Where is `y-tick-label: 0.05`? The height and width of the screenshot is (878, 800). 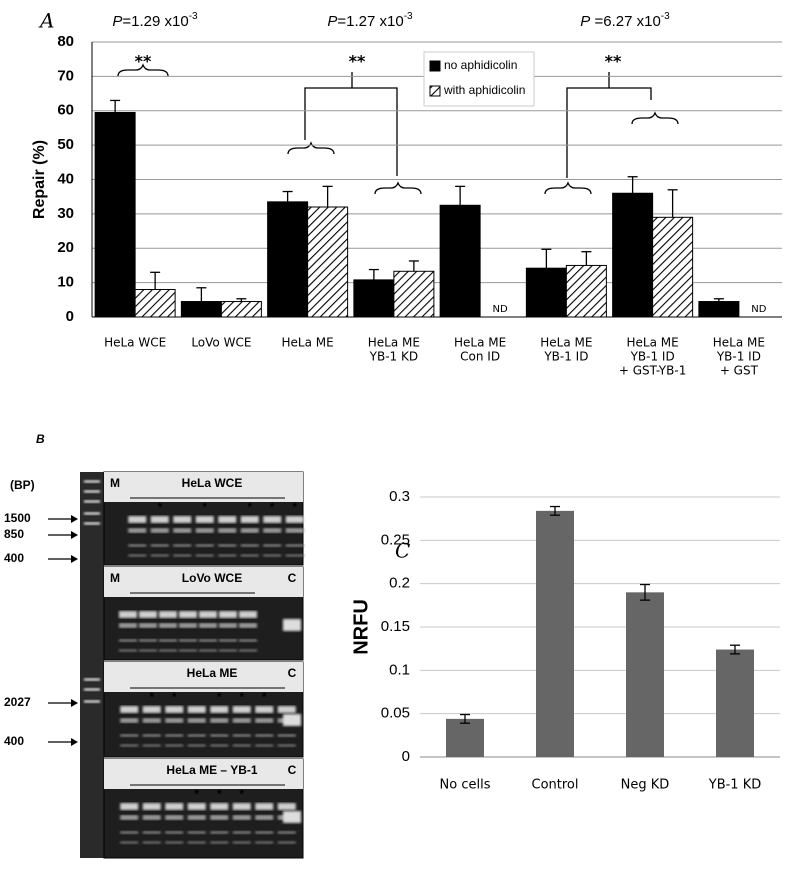 y-tick-label: 0.05 is located at coordinates (395, 713).